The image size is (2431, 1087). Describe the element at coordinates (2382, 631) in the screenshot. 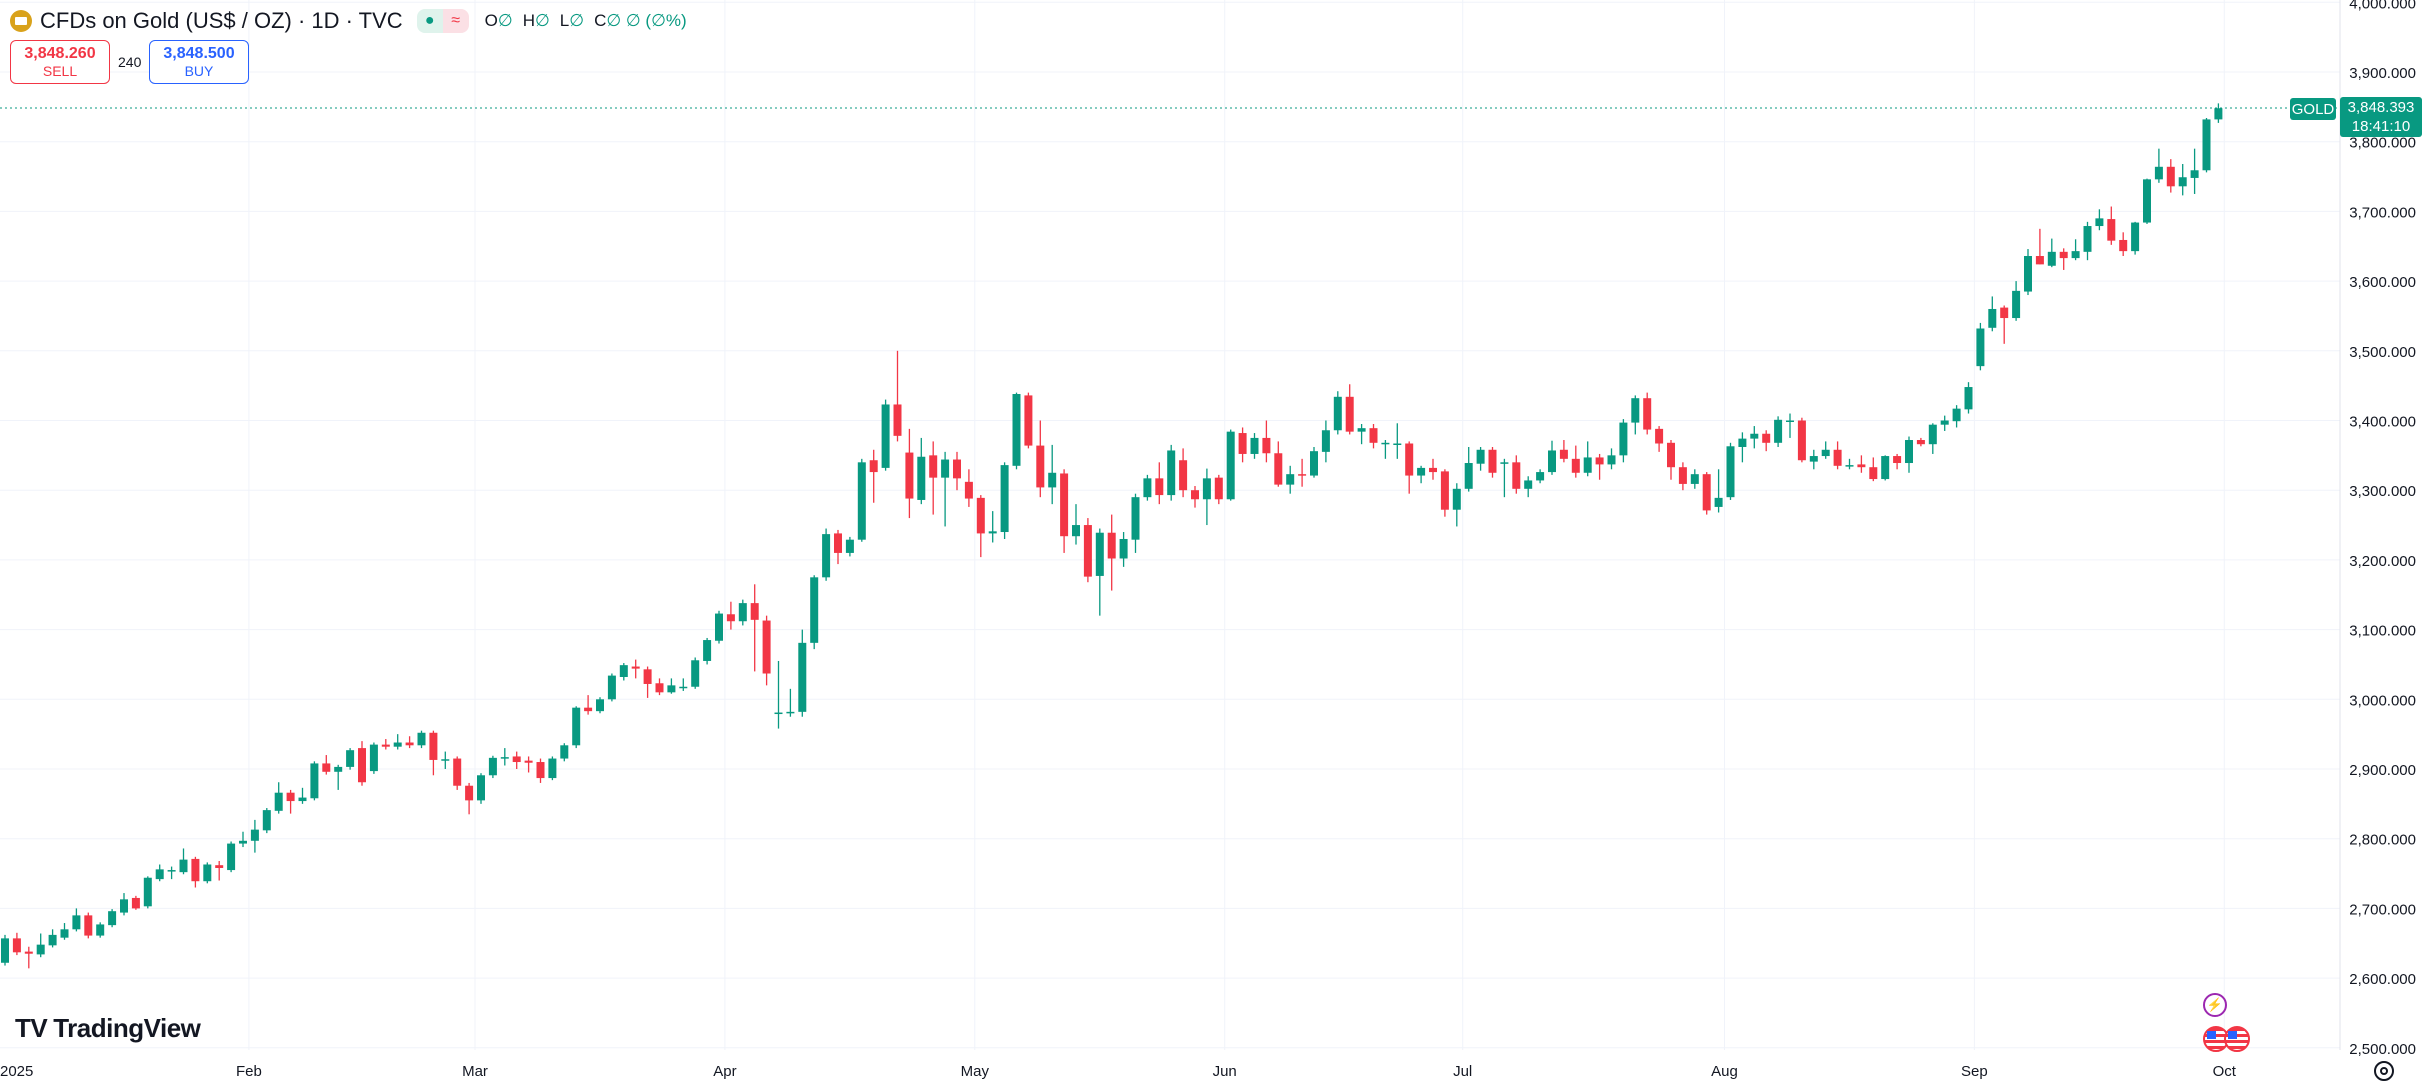

I see `price-tick-label: 3,100.000` at that location.